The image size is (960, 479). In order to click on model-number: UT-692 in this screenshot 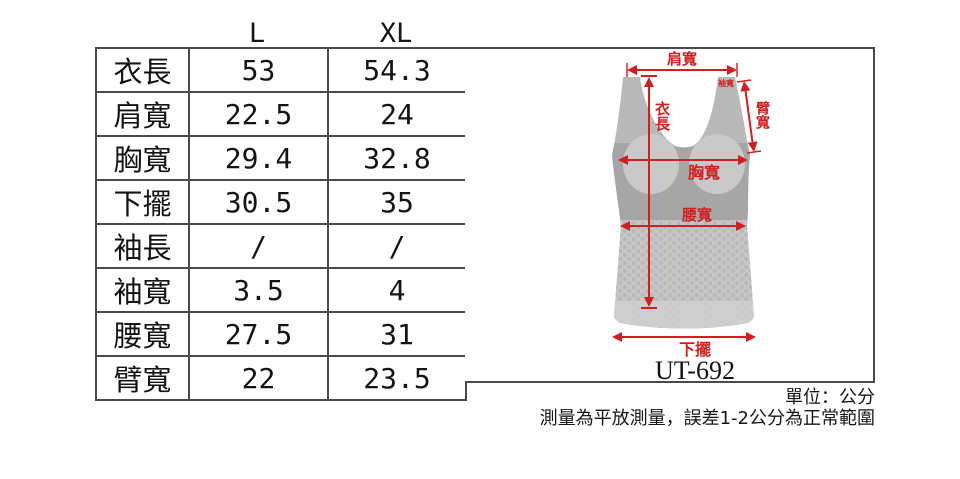, I will do `click(695, 368)`.